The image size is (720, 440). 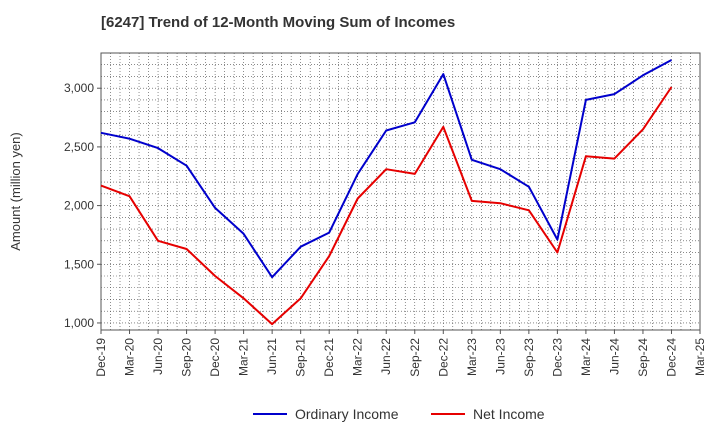 What do you see at coordinates (529, 357) in the screenshot?
I see `x-tick-label: Sep-23` at bounding box center [529, 357].